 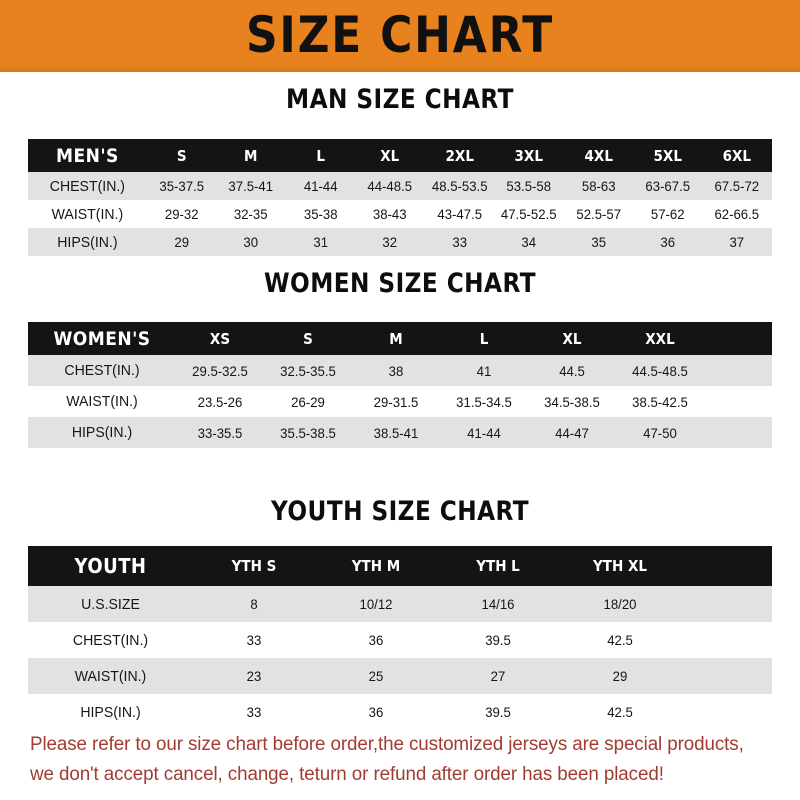 What do you see at coordinates (498, 604) in the screenshot?
I see `table-cell: 14/16` at bounding box center [498, 604].